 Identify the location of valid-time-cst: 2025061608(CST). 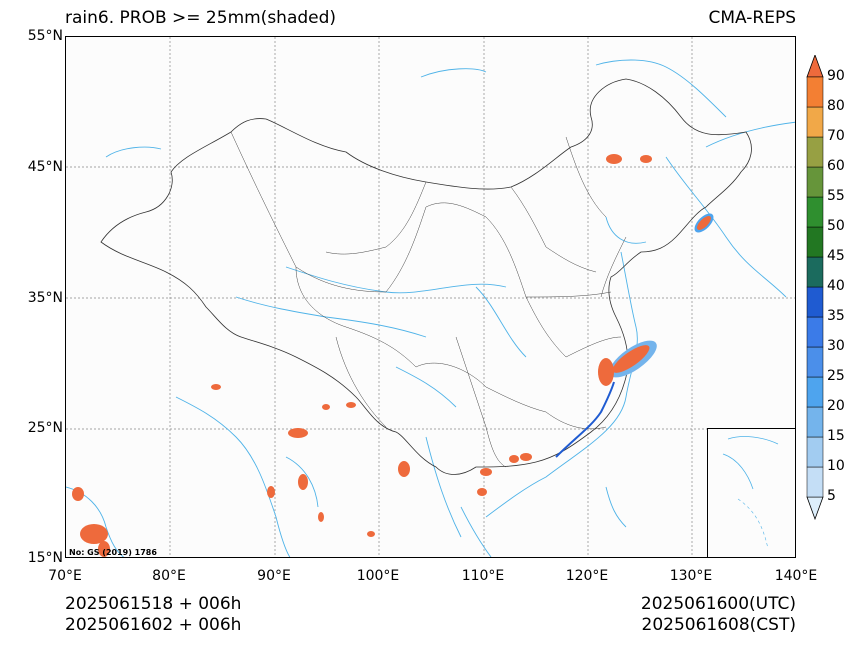
(718, 625).